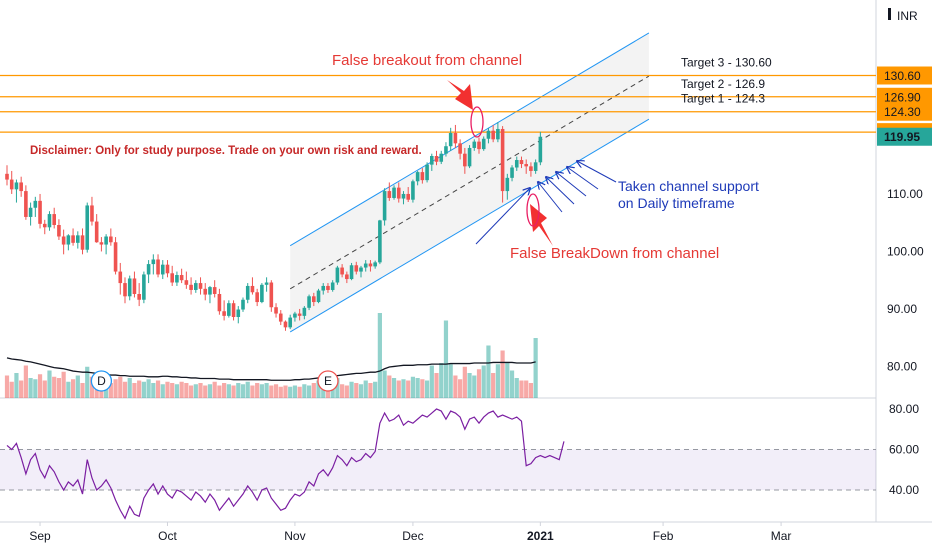  What do you see at coordinates (438, 469) in the screenshot?
I see `rsi-band` at bounding box center [438, 469].